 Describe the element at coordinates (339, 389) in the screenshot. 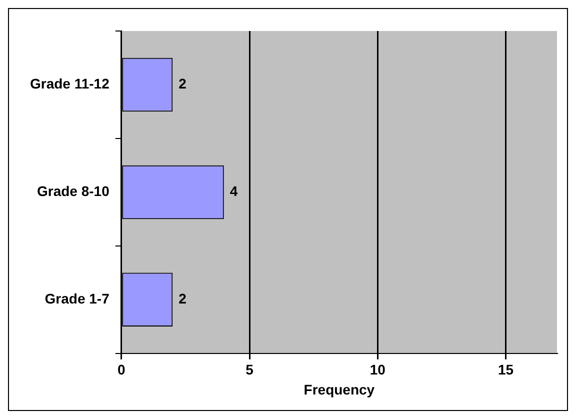

I see `x-axis-title: Frequency` at that location.